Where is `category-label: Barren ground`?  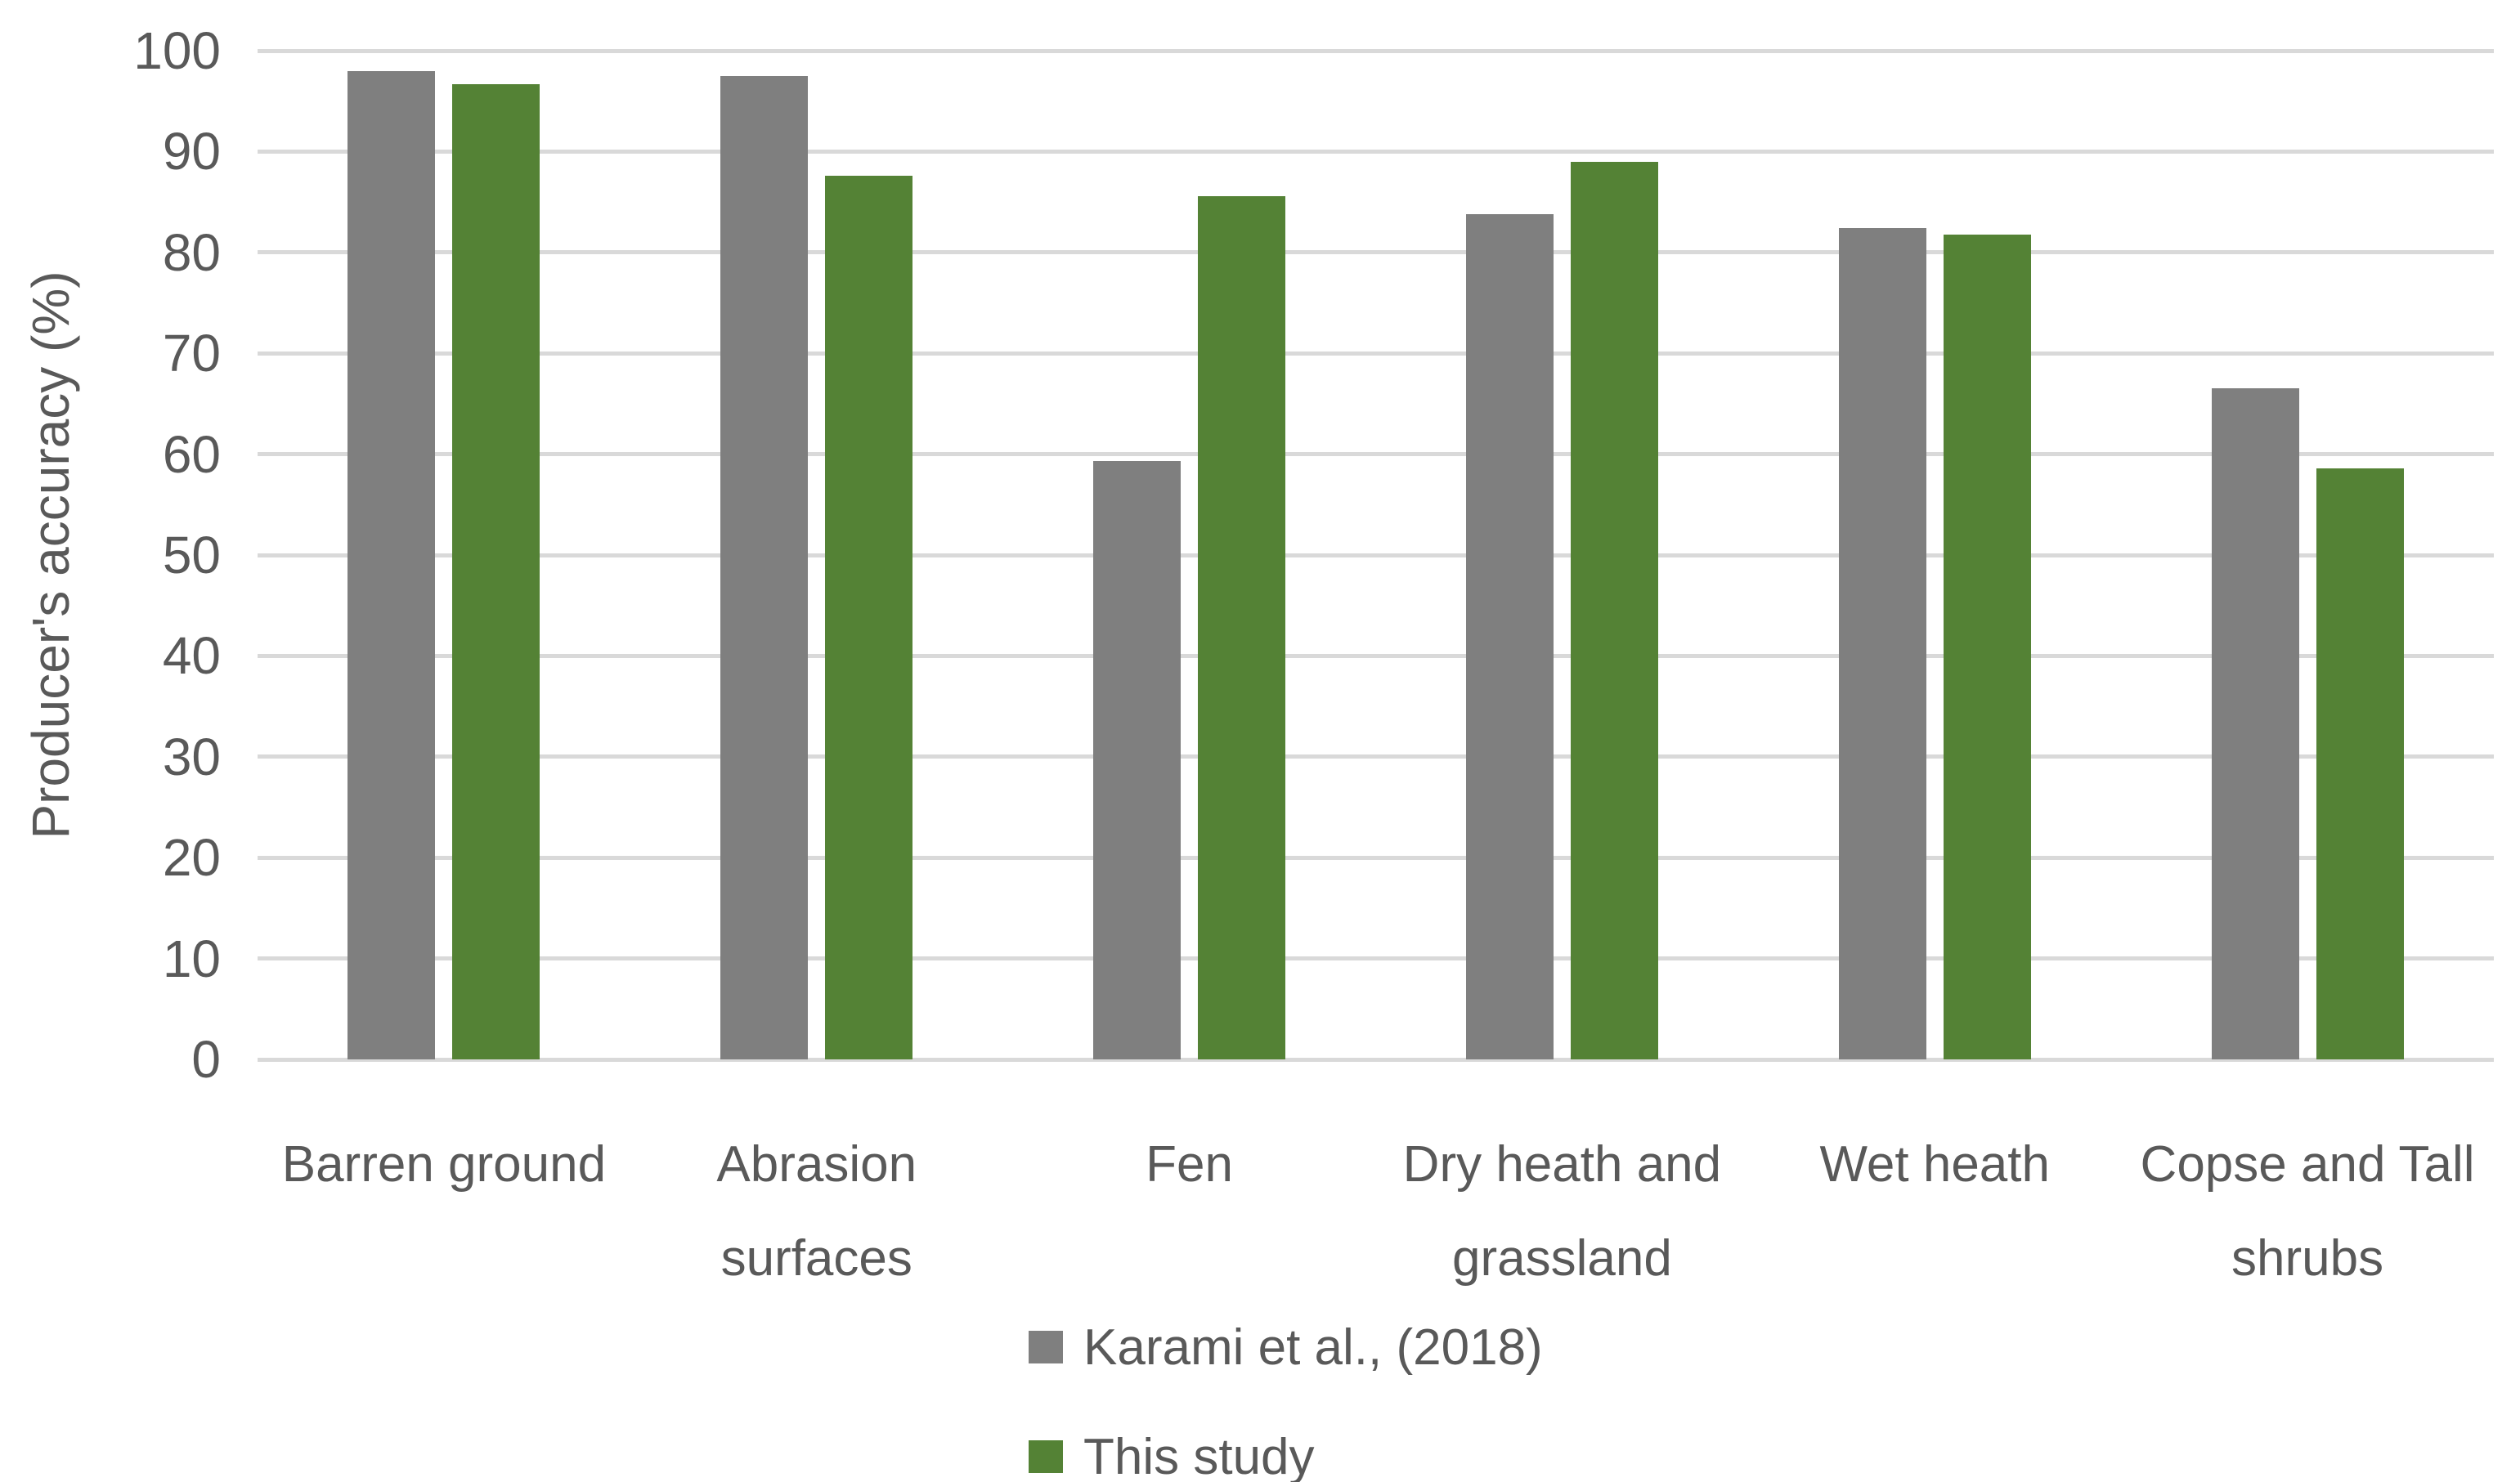
category-label: Barren ground is located at coordinates (444, 1164).